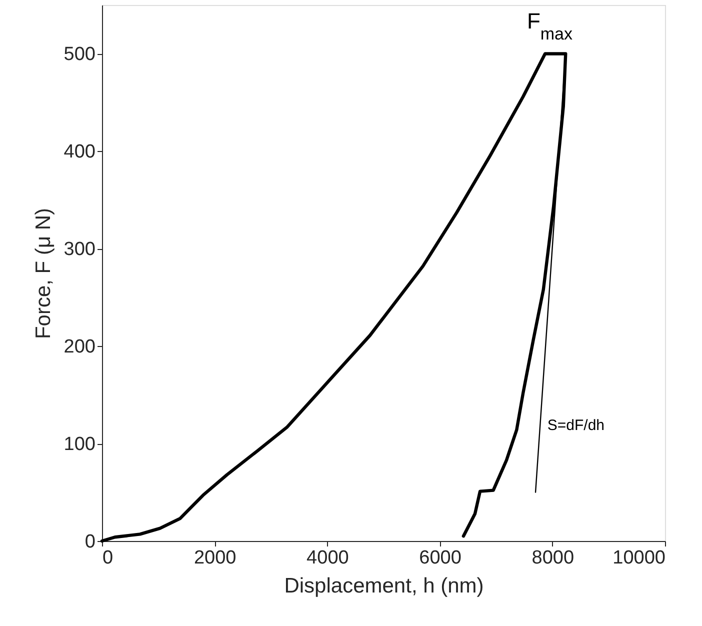  Describe the element at coordinates (80, 347) in the screenshot. I see `y-tick-label: 200` at that location.